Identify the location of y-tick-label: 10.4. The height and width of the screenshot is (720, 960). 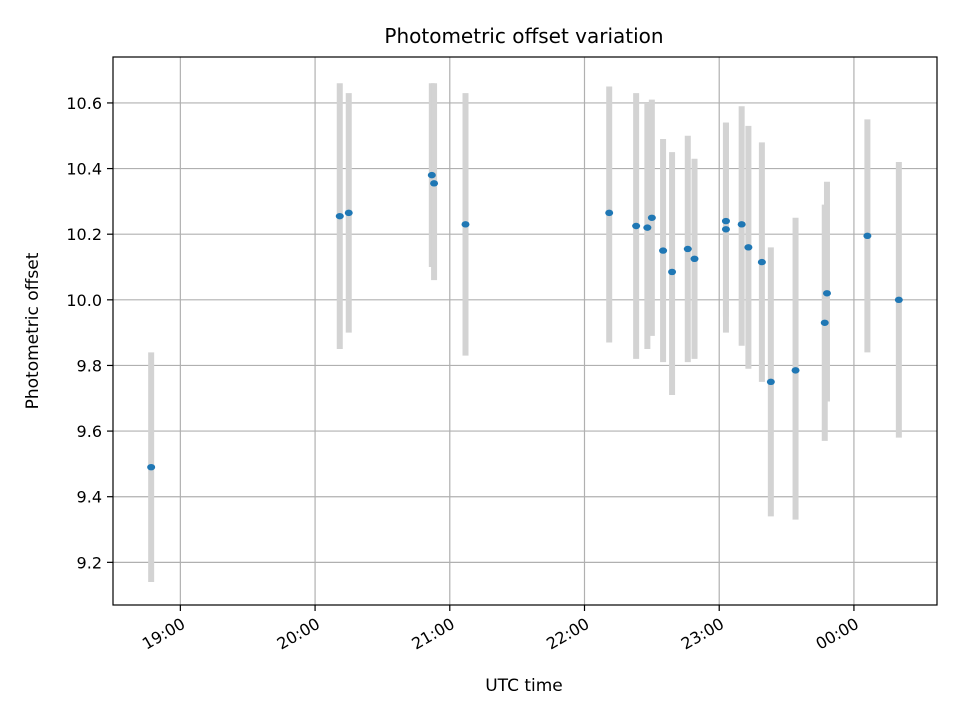
(84, 169).